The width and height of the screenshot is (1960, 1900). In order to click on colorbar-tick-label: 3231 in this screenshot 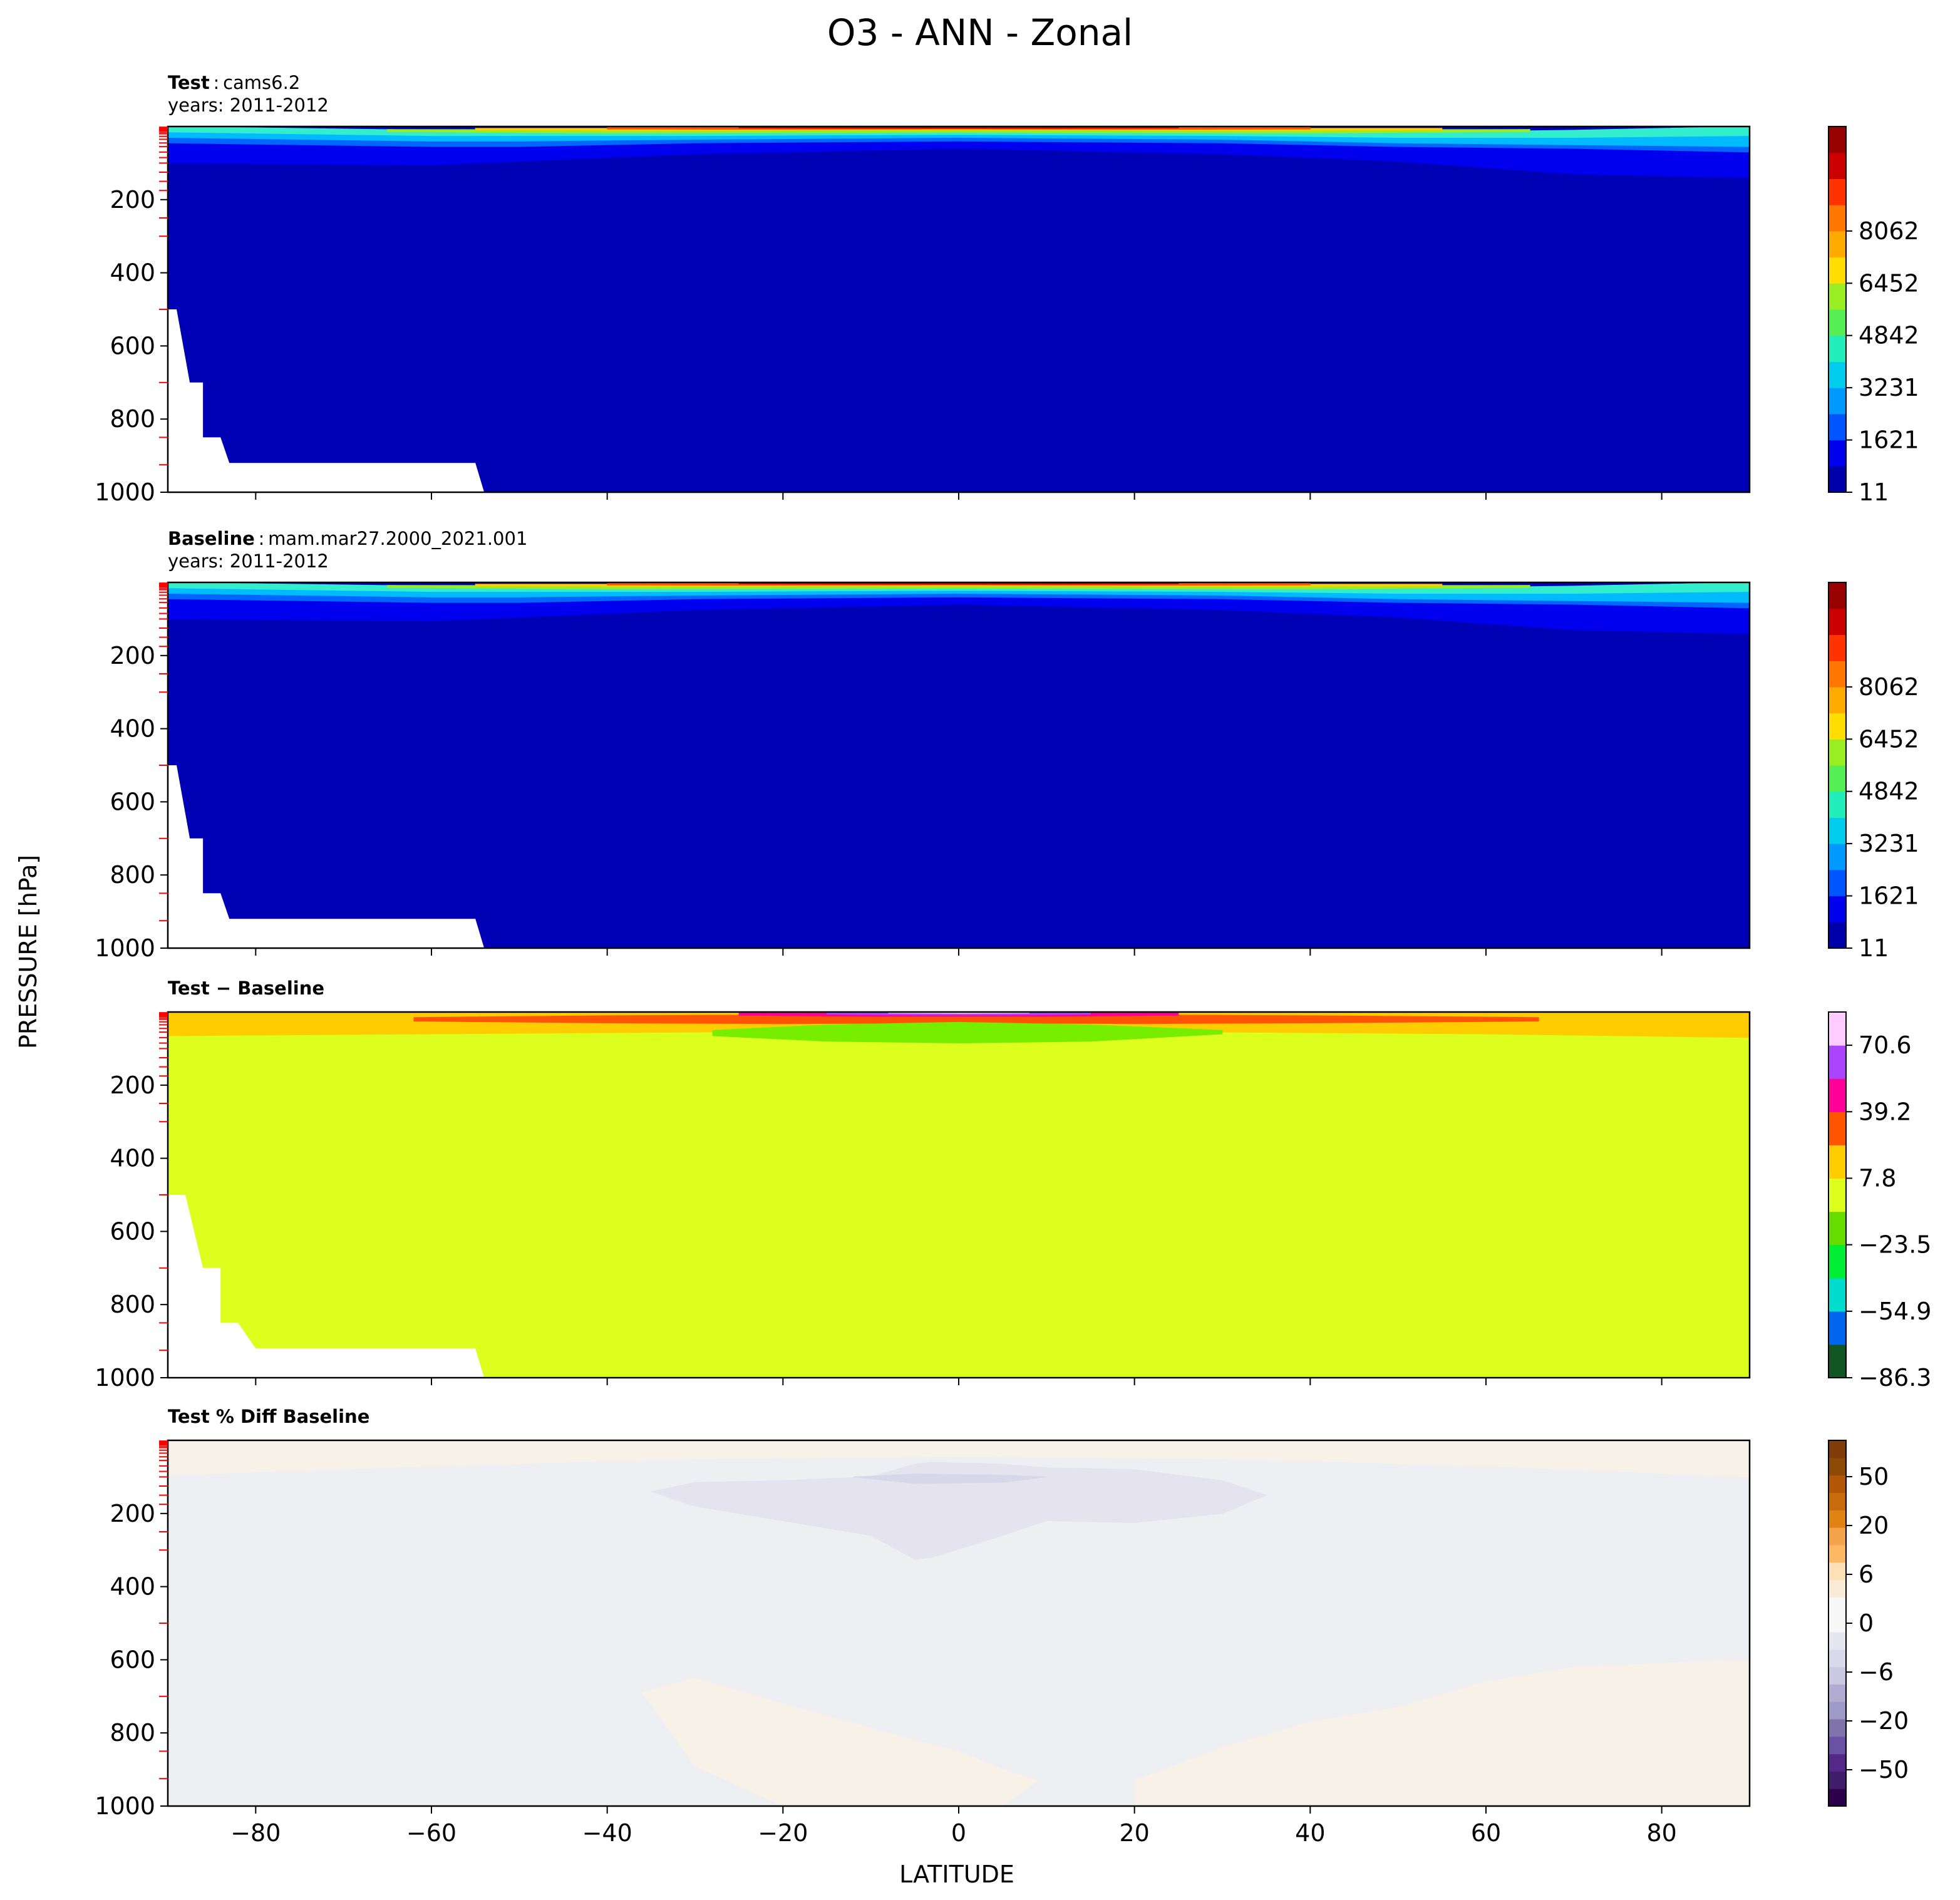, I will do `click(1889, 843)`.